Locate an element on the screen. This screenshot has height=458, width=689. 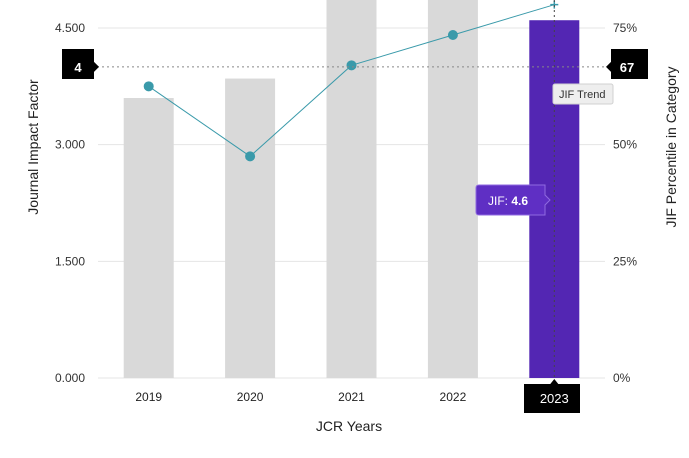
trend-tooltip-box is located at coordinates (583, 94).